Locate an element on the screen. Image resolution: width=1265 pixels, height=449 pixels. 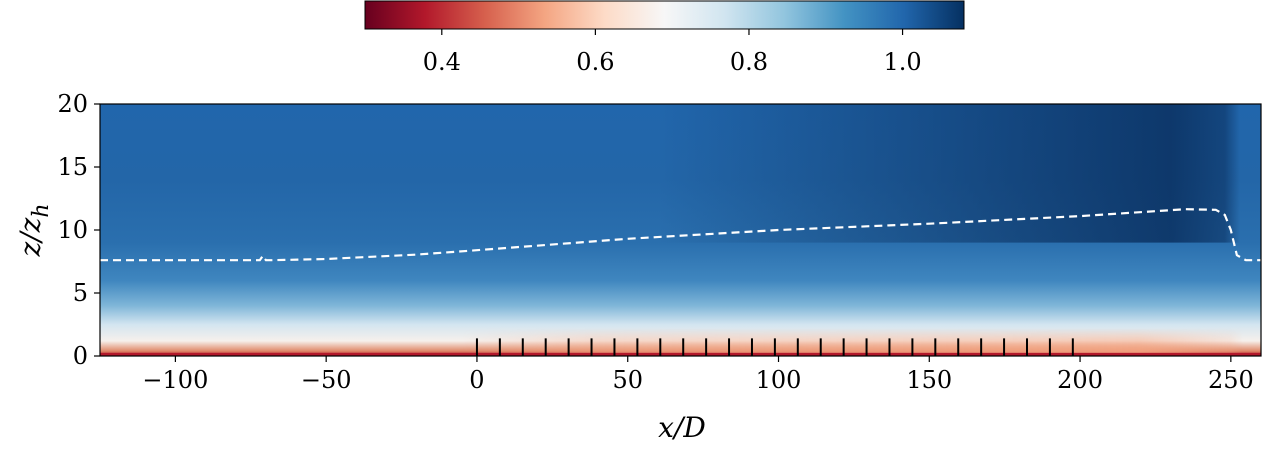
x-axis-ticks: −100 −50 0 50 100 150 200 250 is located at coordinates (698, 375).